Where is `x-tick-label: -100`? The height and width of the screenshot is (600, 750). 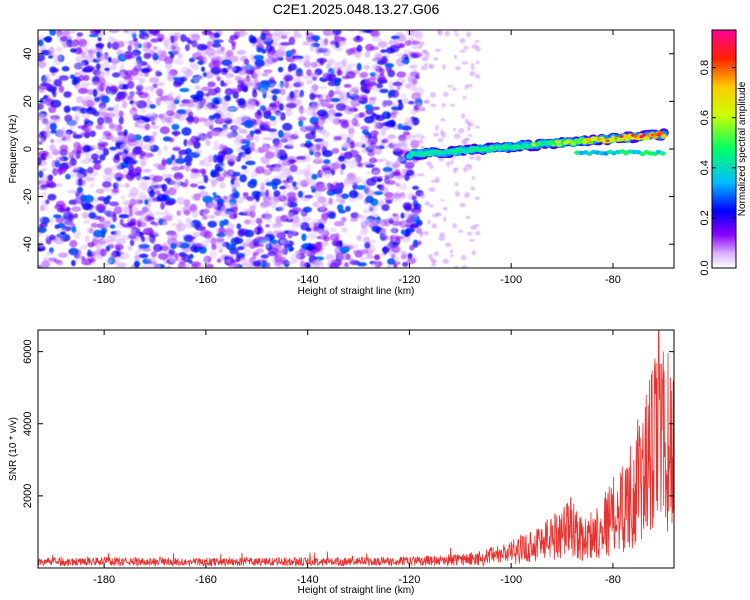 x-tick-label: -100 is located at coordinates (511, 580).